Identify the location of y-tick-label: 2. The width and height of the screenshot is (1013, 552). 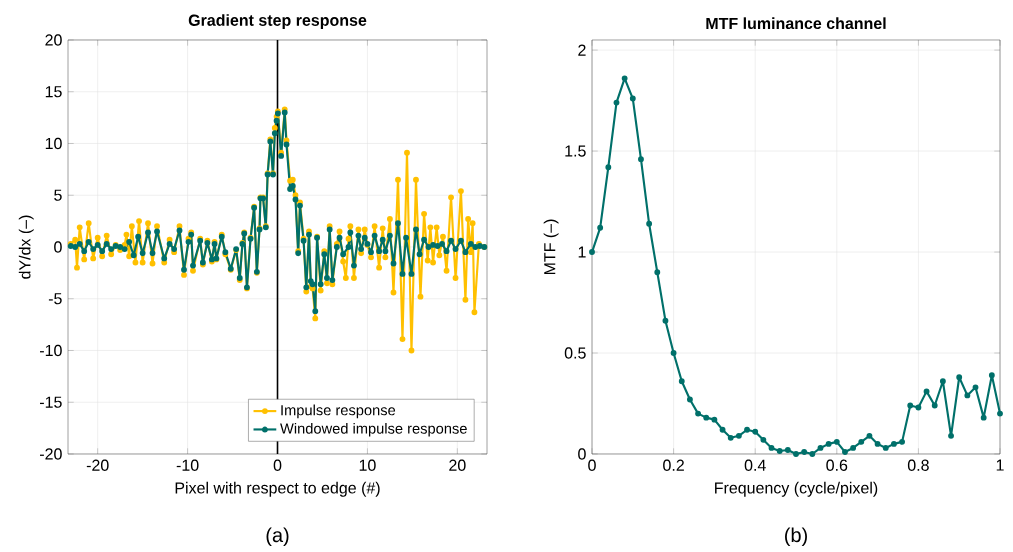
(582, 50).